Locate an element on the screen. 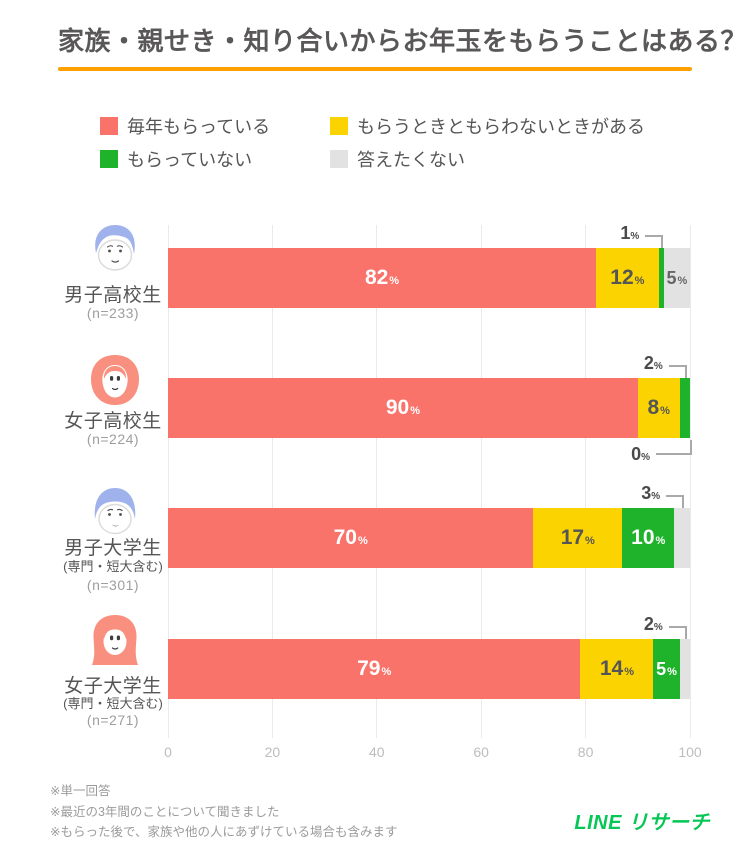 The width and height of the screenshot is (750, 856). bar-segment-every-year: 79% is located at coordinates (374, 669).